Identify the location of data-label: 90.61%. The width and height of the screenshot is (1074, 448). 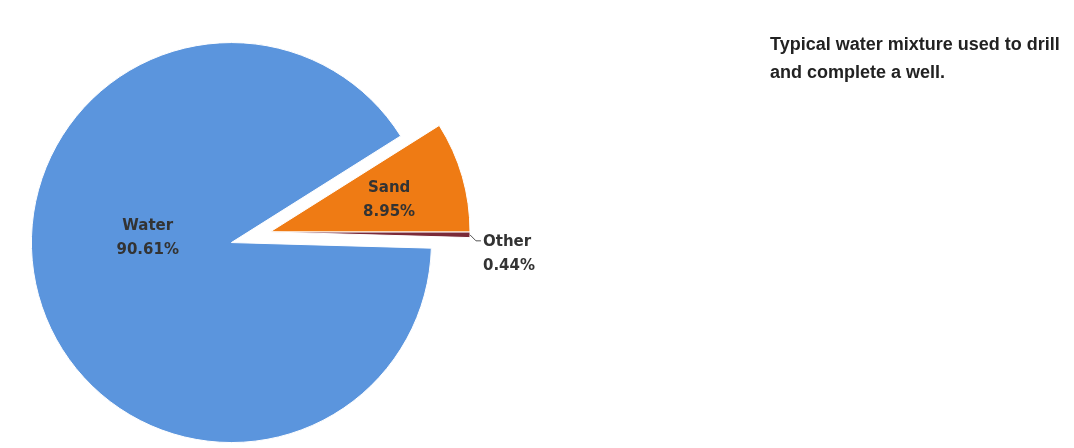
(147, 248).